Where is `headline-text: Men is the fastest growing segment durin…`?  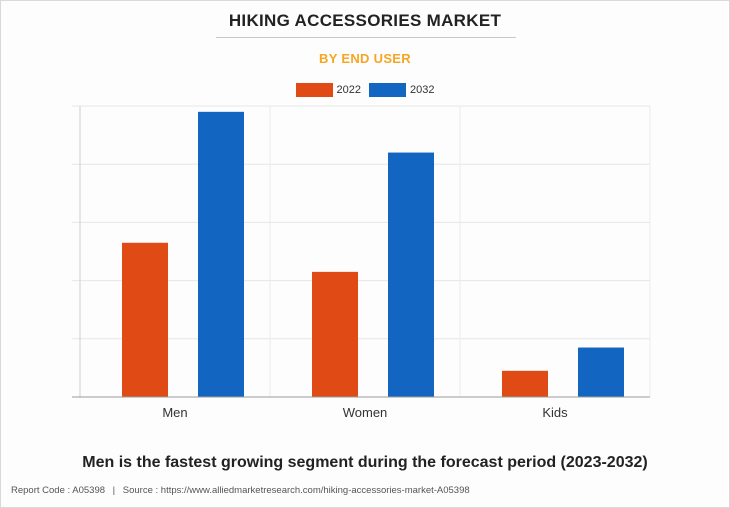 headline-text: Men is the fastest growing segment durin… is located at coordinates (365, 462).